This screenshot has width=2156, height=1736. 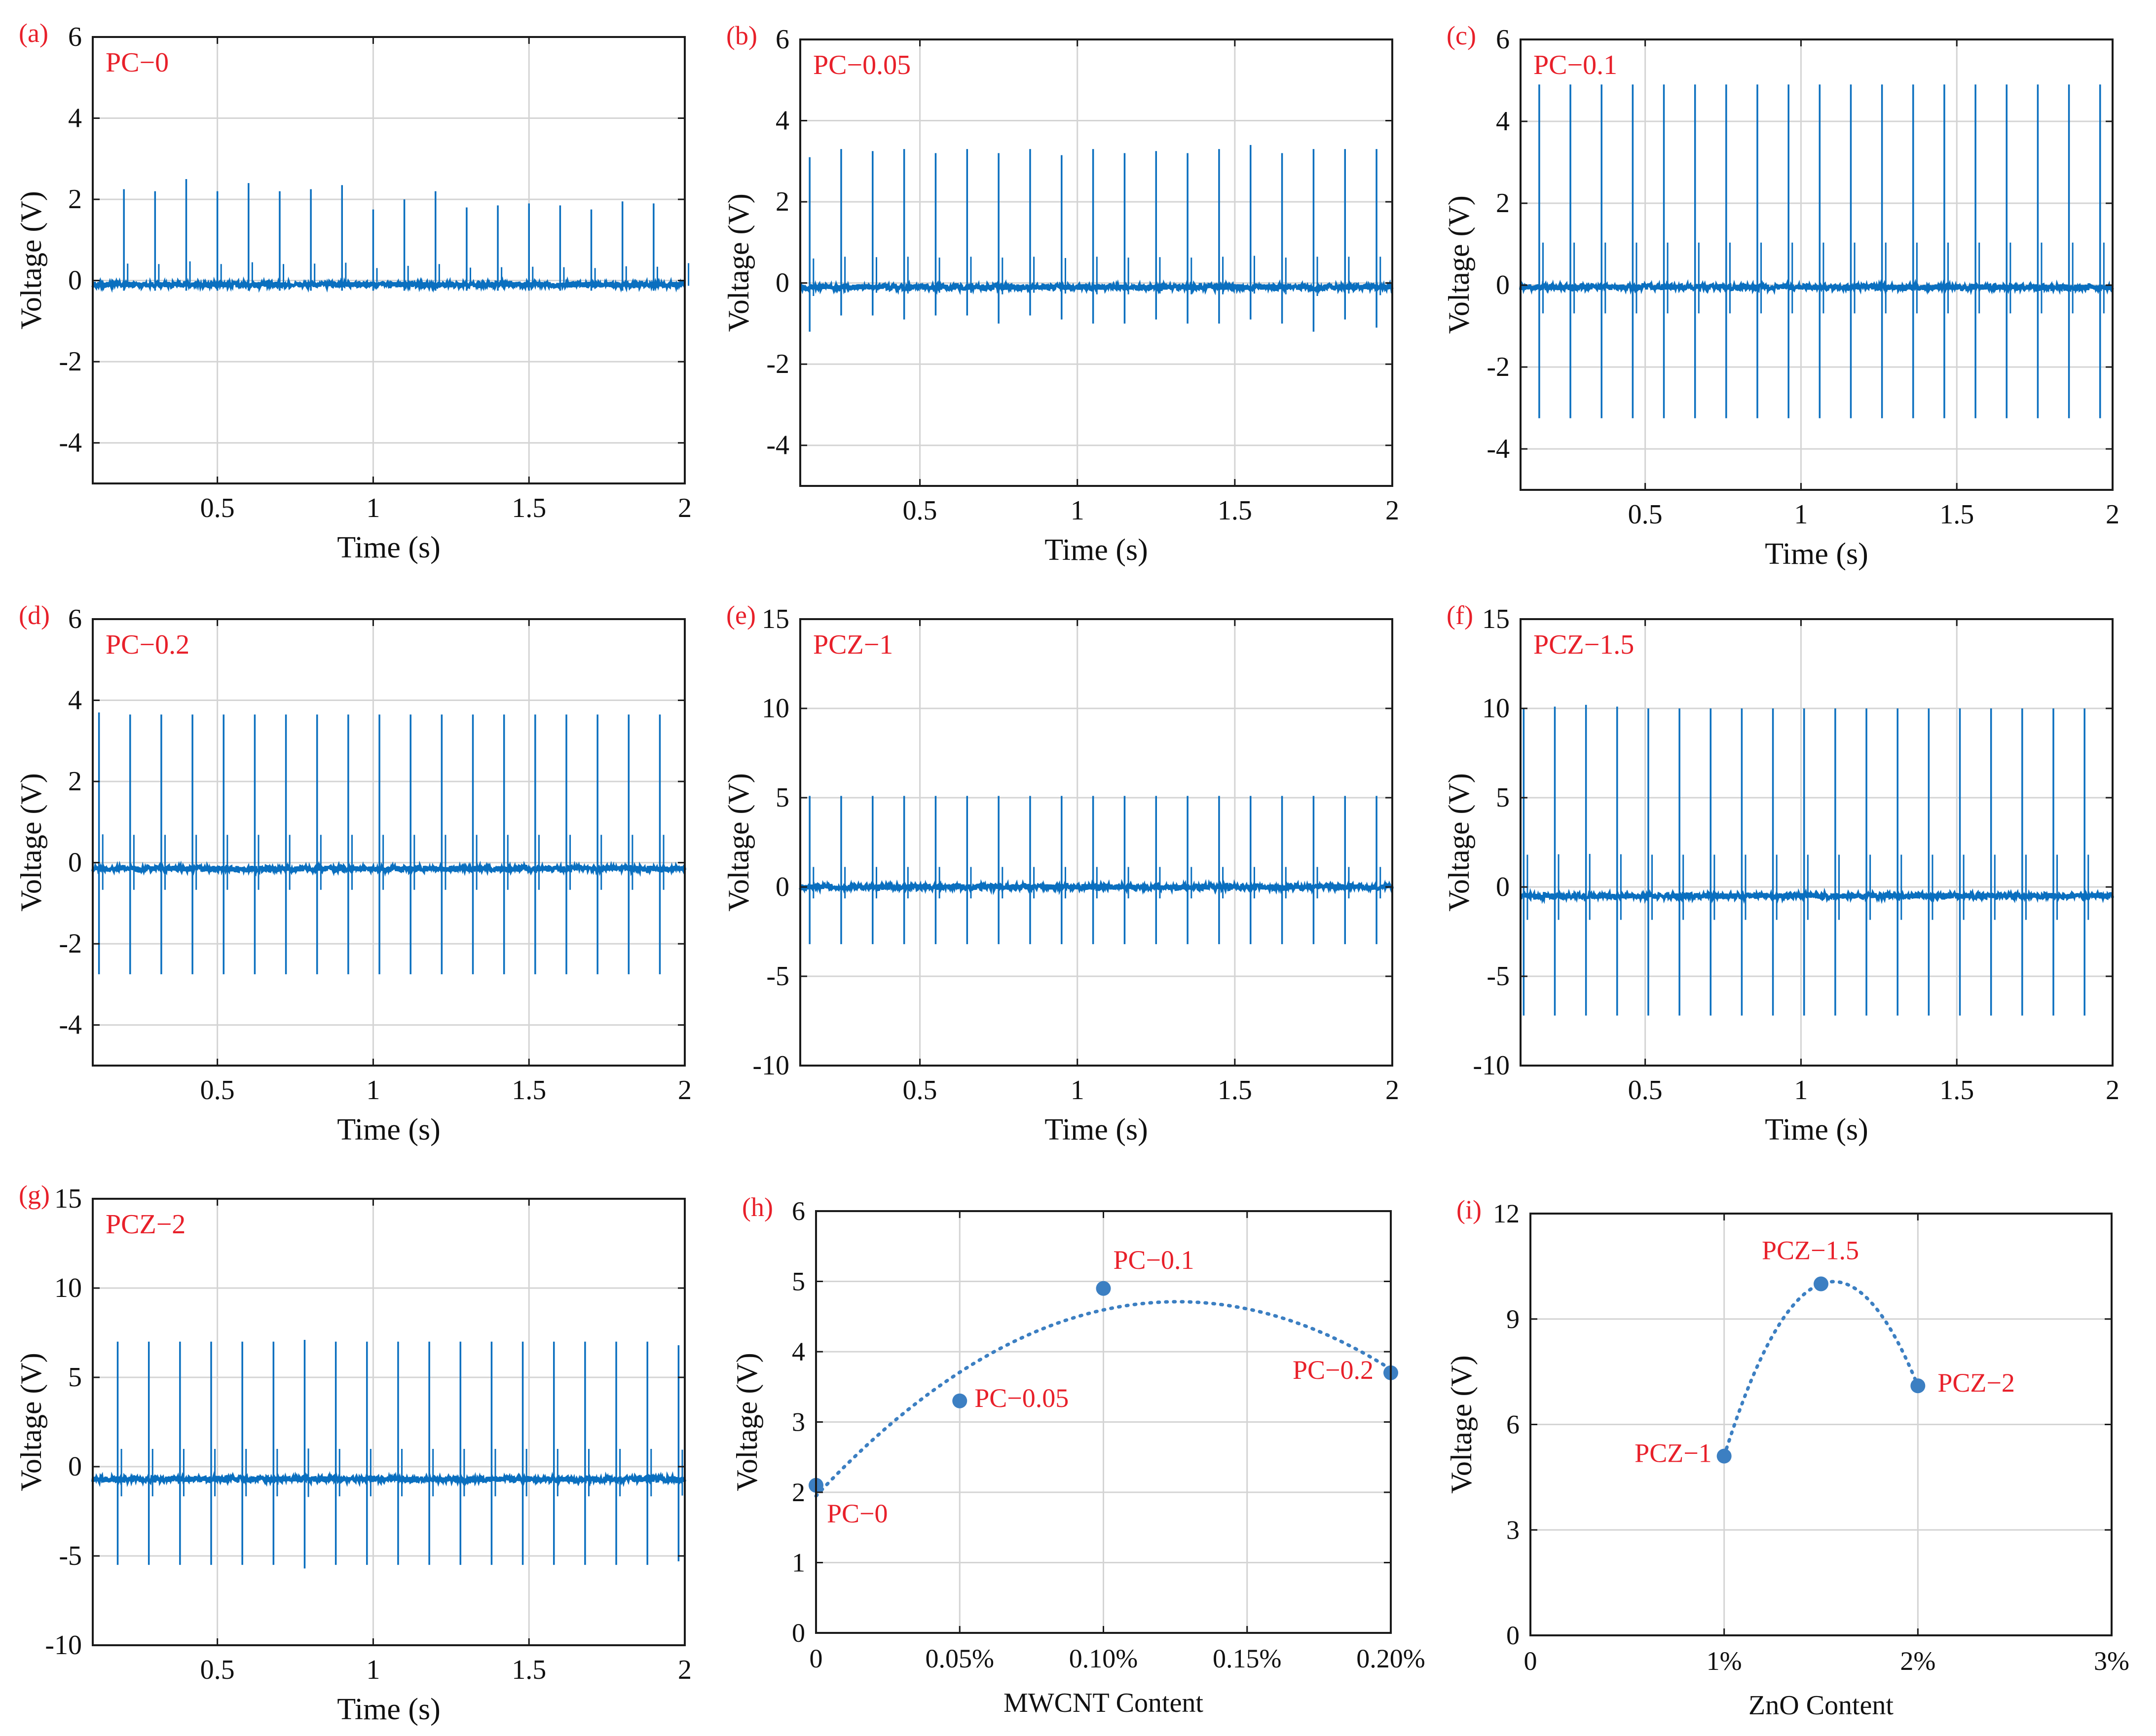 What do you see at coordinates (146, 1224) in the screenshot?
I see `series-label: PCZ−2` at bounding box center [146, 1224].